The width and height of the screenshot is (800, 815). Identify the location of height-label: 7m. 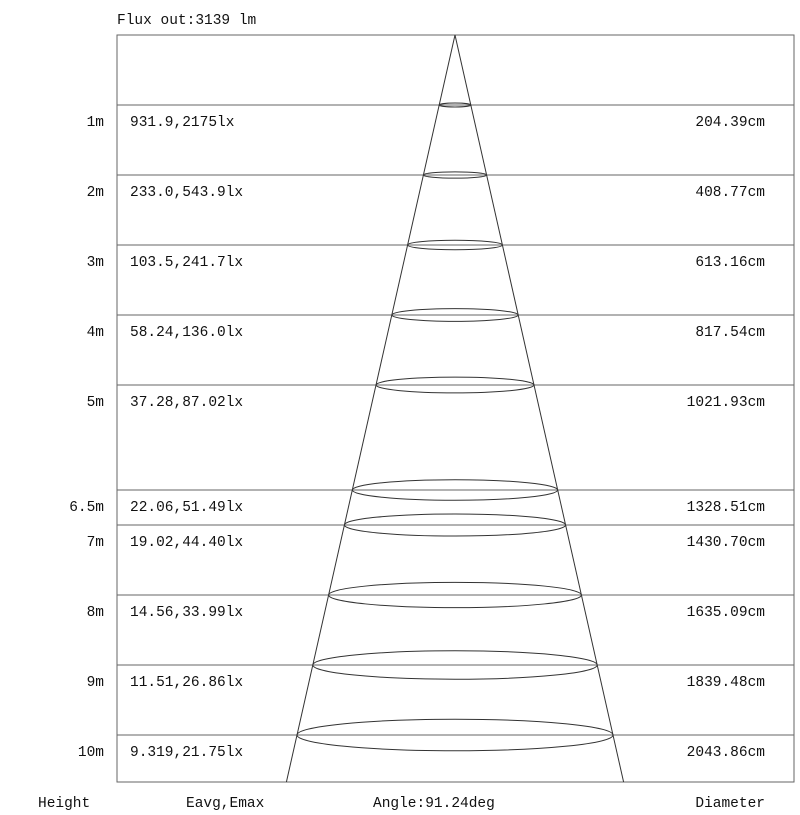
(95, 543).